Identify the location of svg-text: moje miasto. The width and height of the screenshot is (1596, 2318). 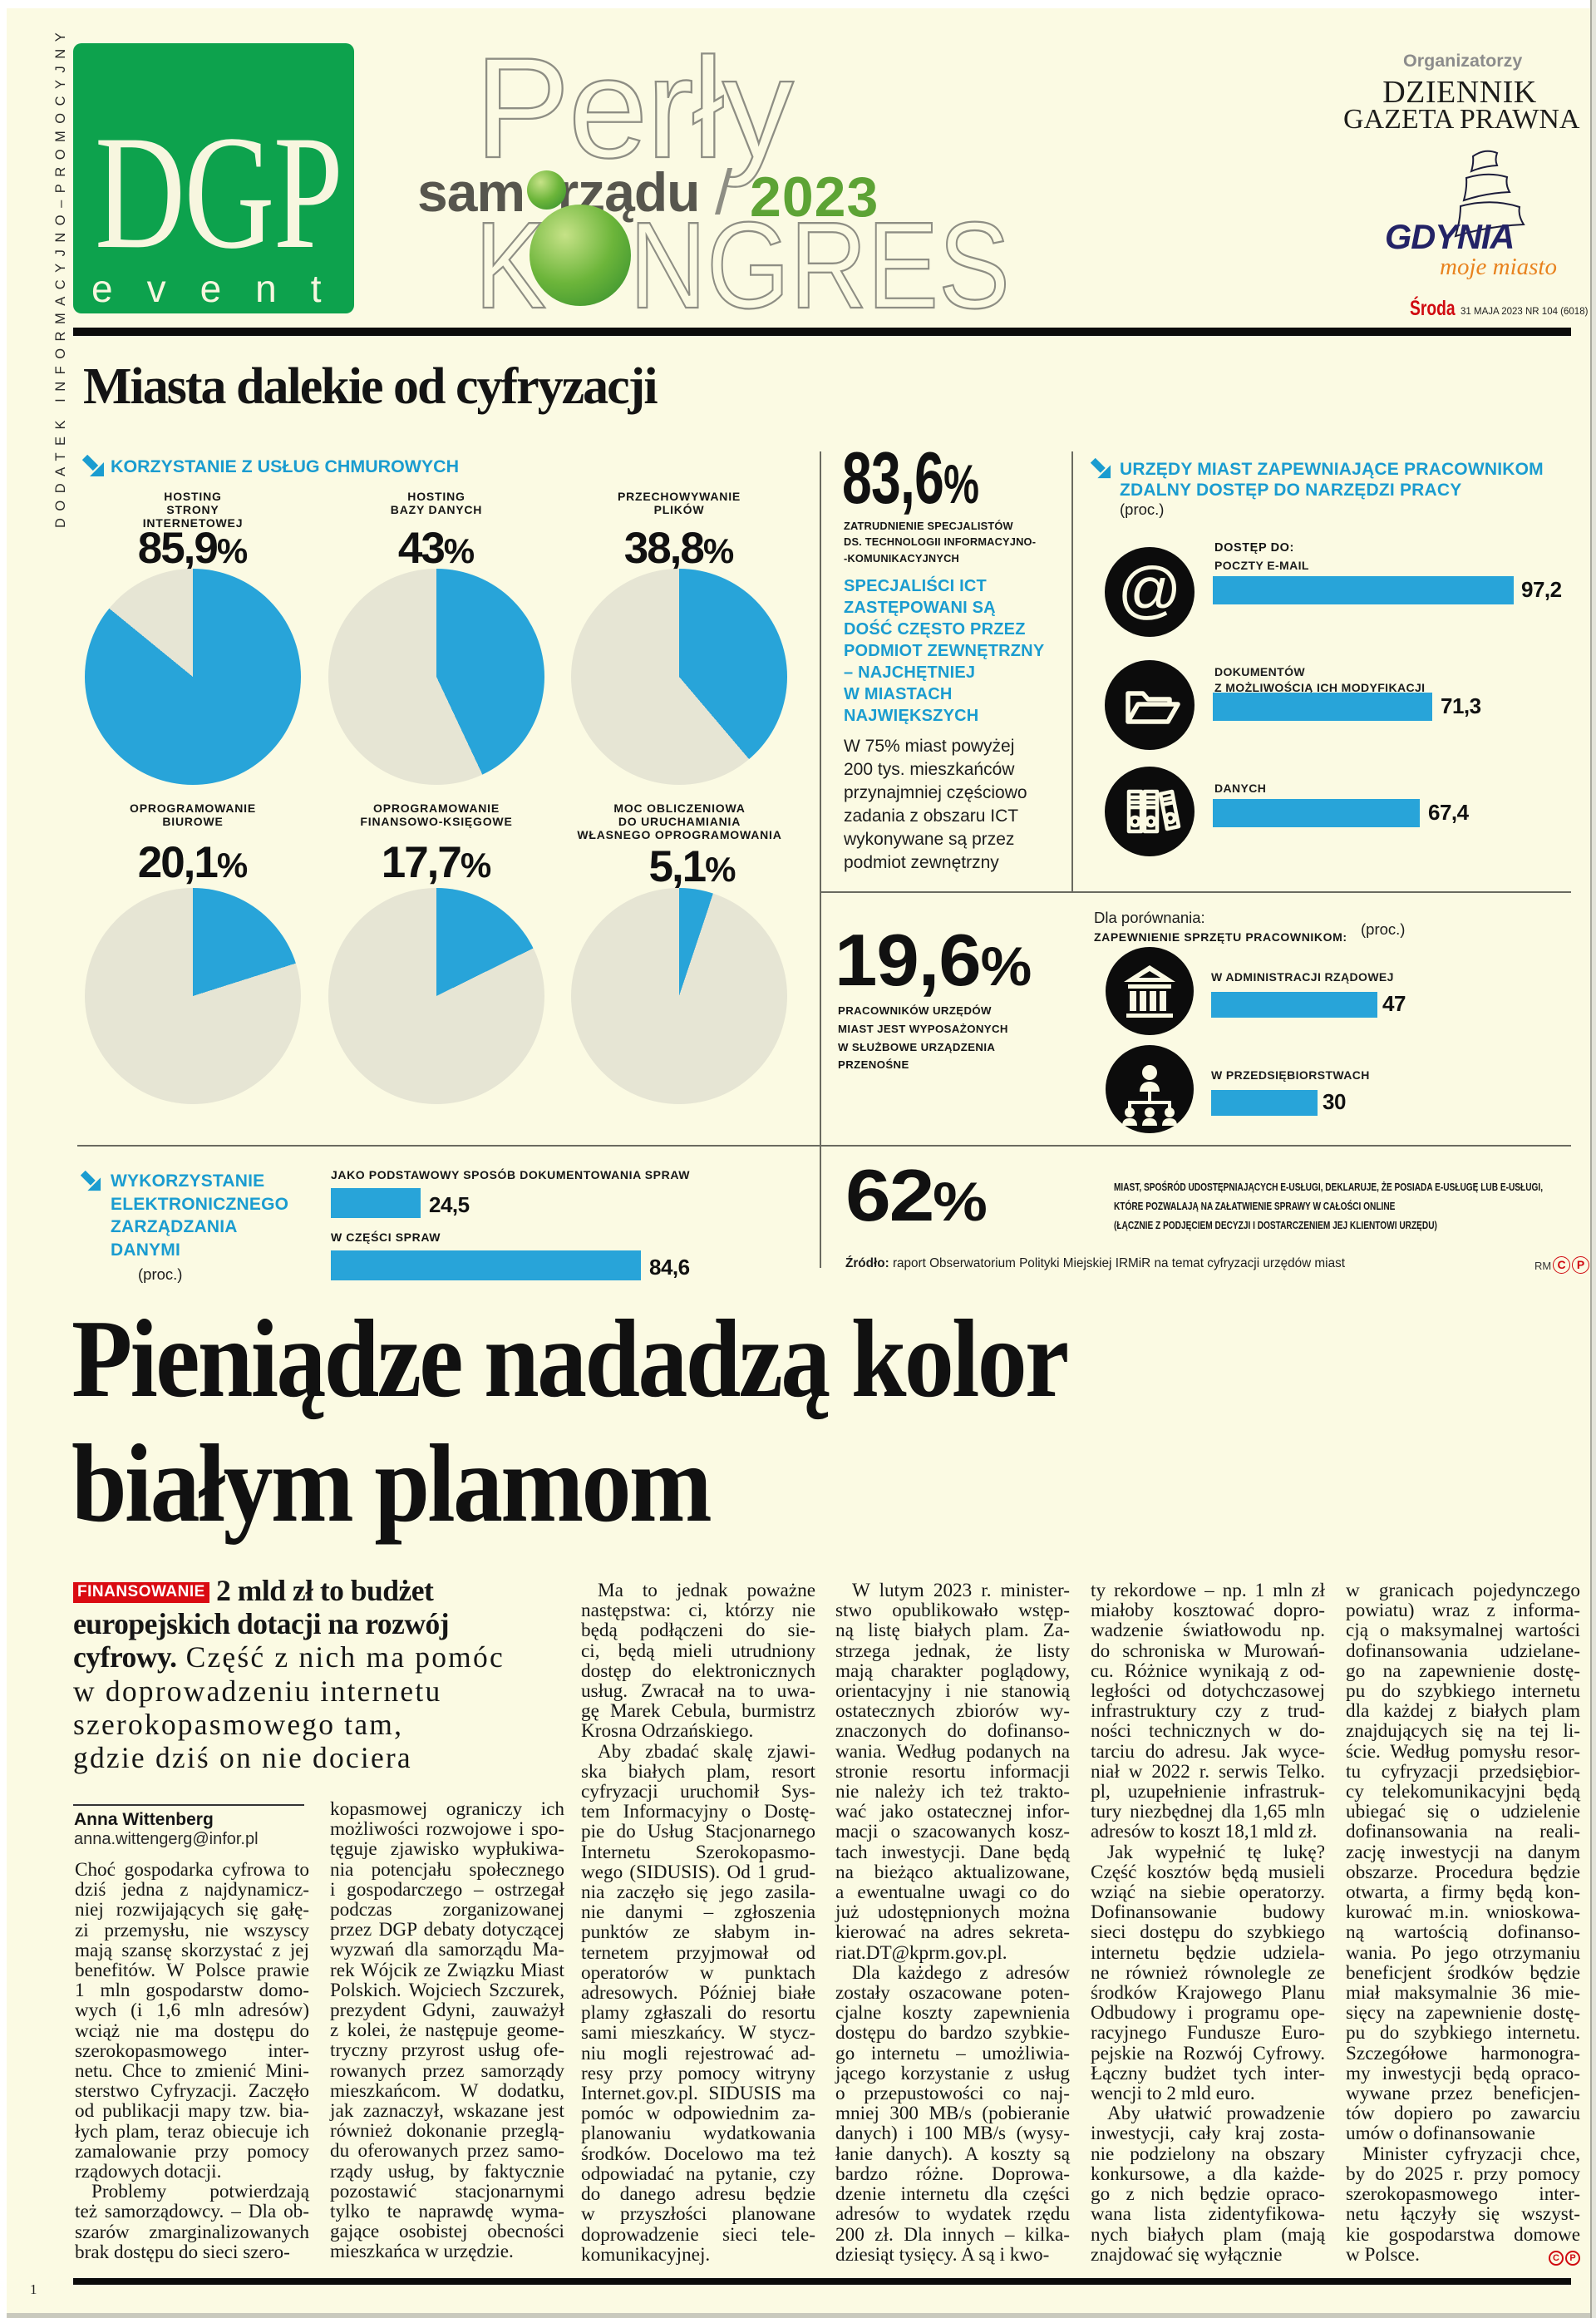
(1498, 267).